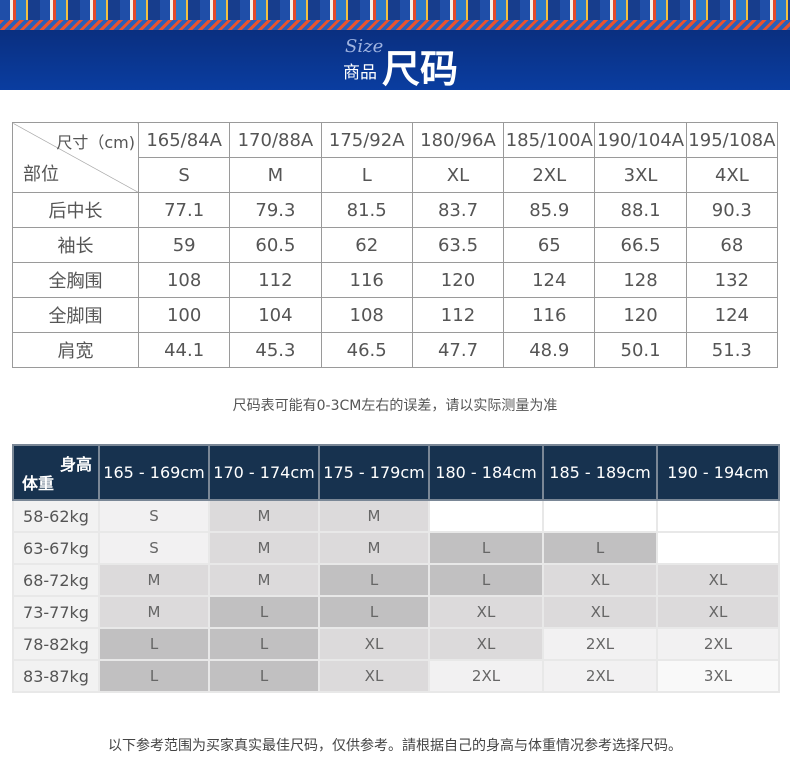 Image resolution: width=790 pixels, height=770 pixels. I want to click on size-code-header: 170/88A, so click(275, 140).